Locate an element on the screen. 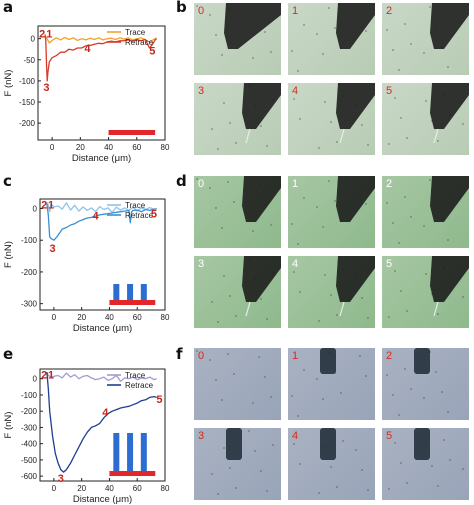  y-tick-label: -150 is located at coordinates (27, 102).